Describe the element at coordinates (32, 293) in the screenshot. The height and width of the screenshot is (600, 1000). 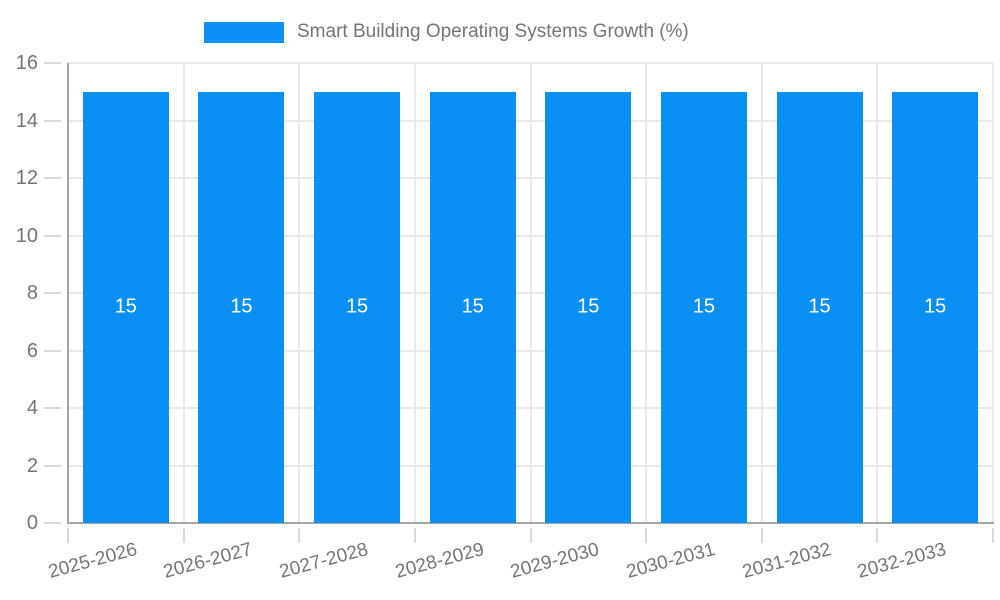
I see `y-tick-label: 8` at that location.